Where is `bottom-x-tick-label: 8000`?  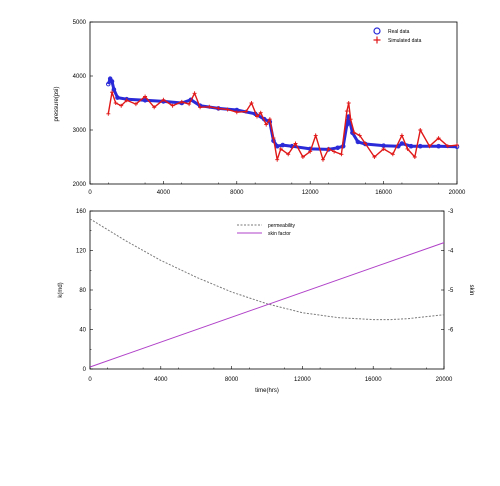 bottom-x-tick-label: 8000 is located at coordinates (232, 380).